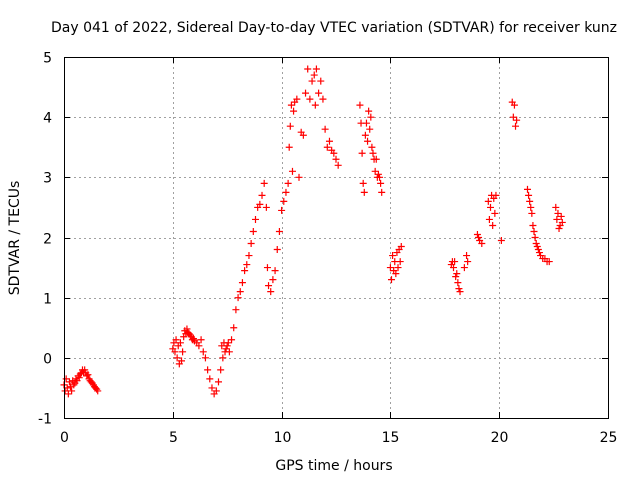  I want to click on y-tick-labels: -1 0 1 2 3 4 5, so click(45, 239).